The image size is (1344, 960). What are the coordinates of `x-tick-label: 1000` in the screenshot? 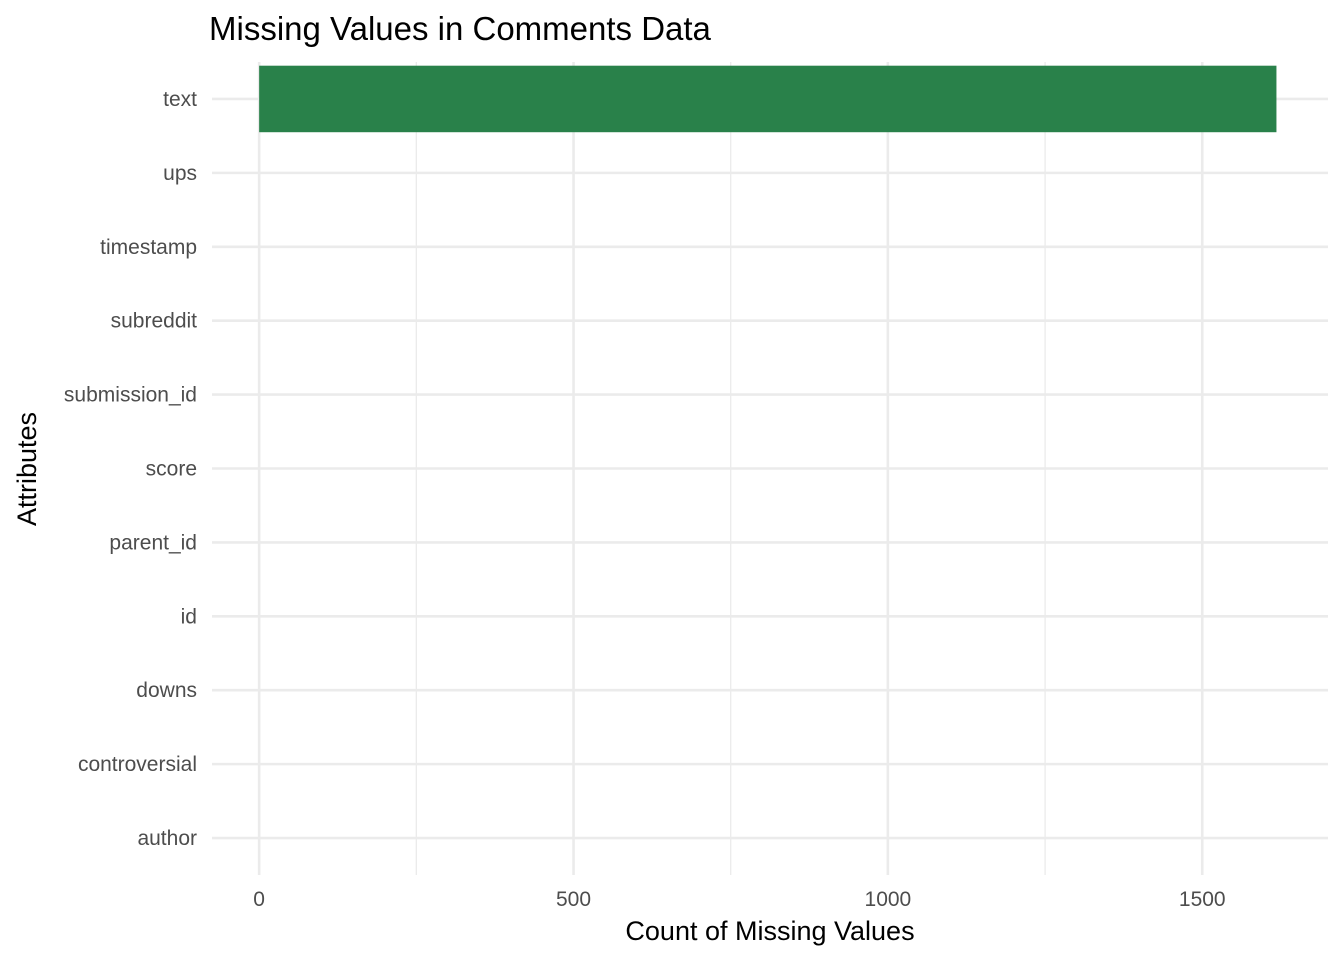 It's located at (888, 899).